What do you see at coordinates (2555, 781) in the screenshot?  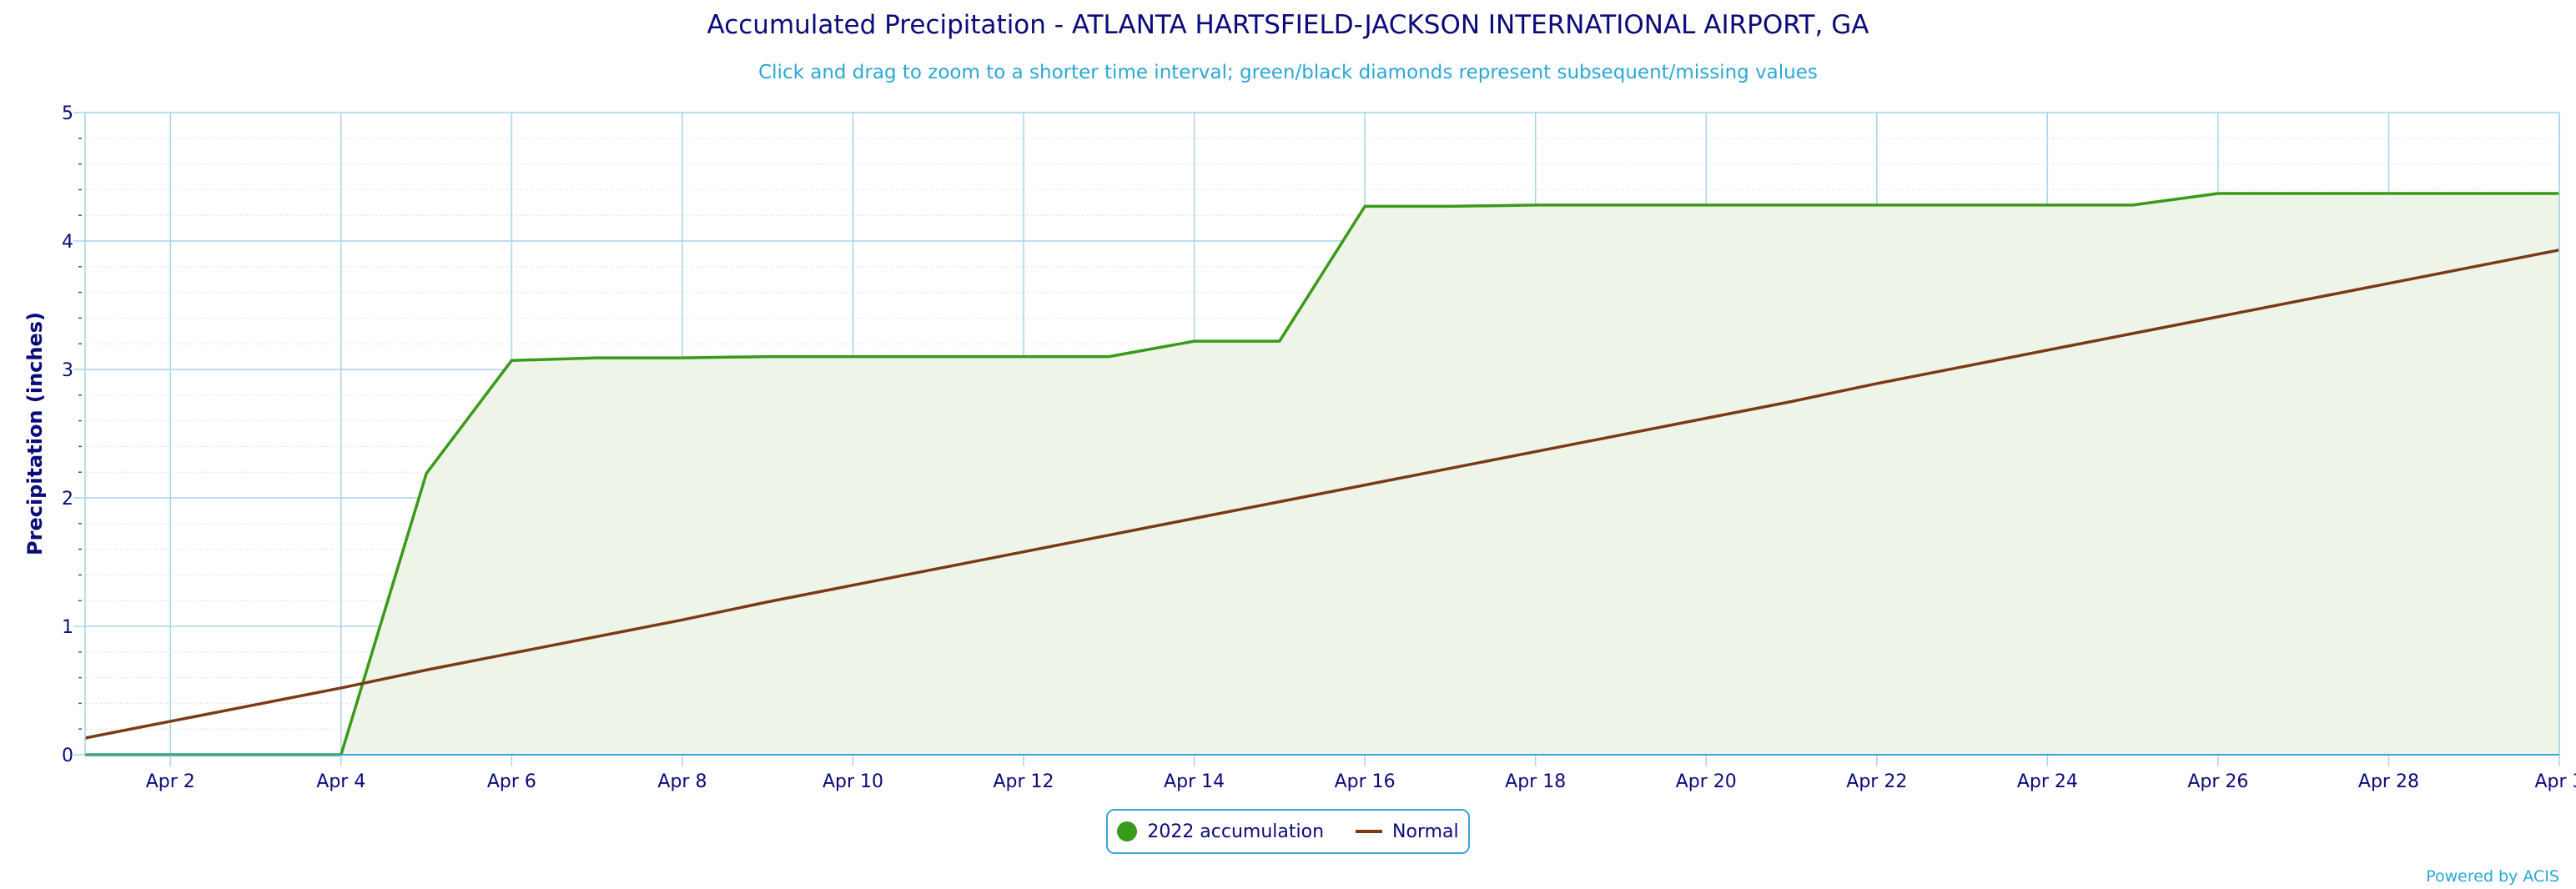 I see `x-tick-label: Apr 3` at bounding box center [2555, 781].